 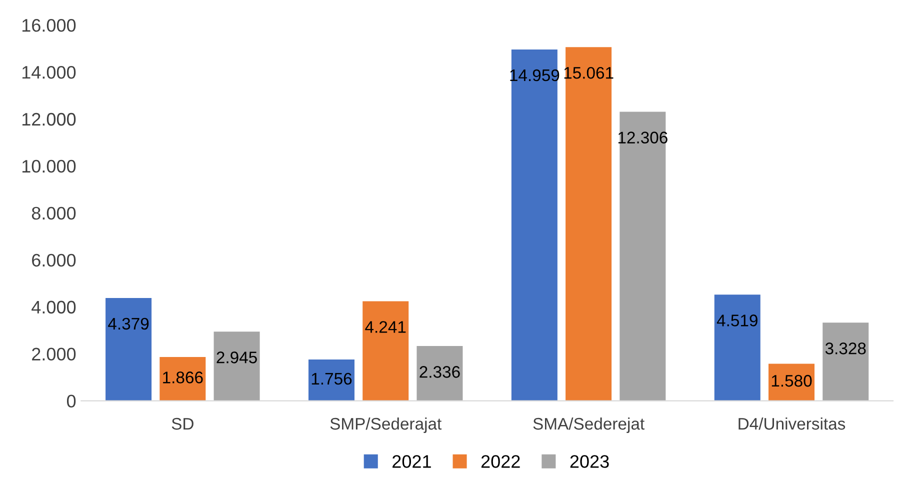 I want to click on data-label: 4.241, so click(x=385, y=327).